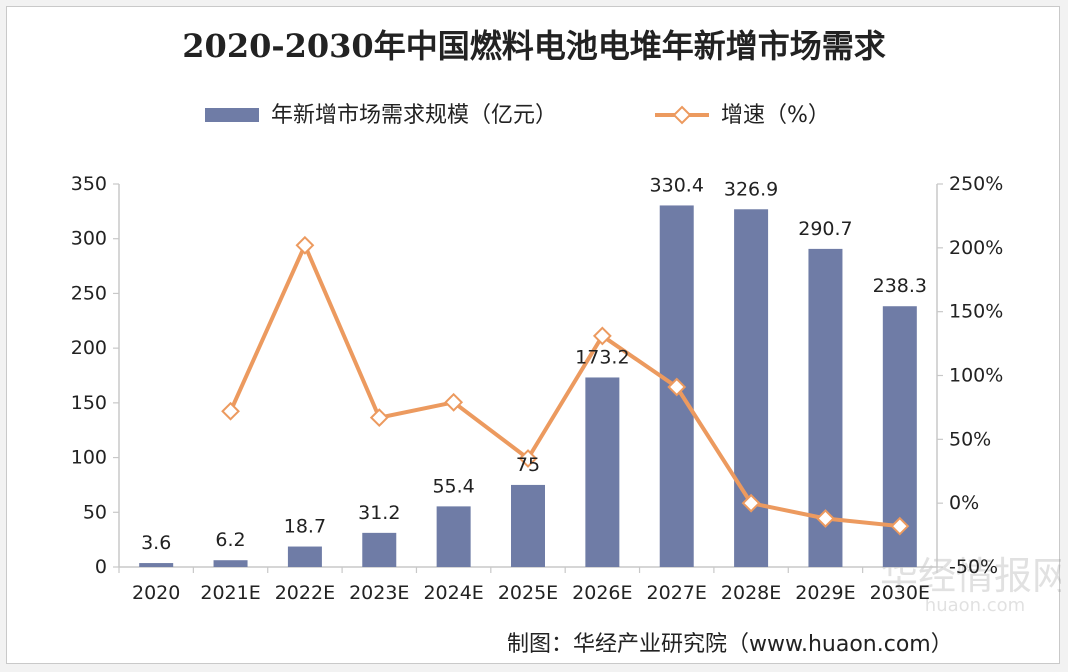 The image size is (1068, 672). What do you see at coordinates (305, 527) in the screenshot?
I see `bar-value-label: 18.7` at bounding box center [305, 527].